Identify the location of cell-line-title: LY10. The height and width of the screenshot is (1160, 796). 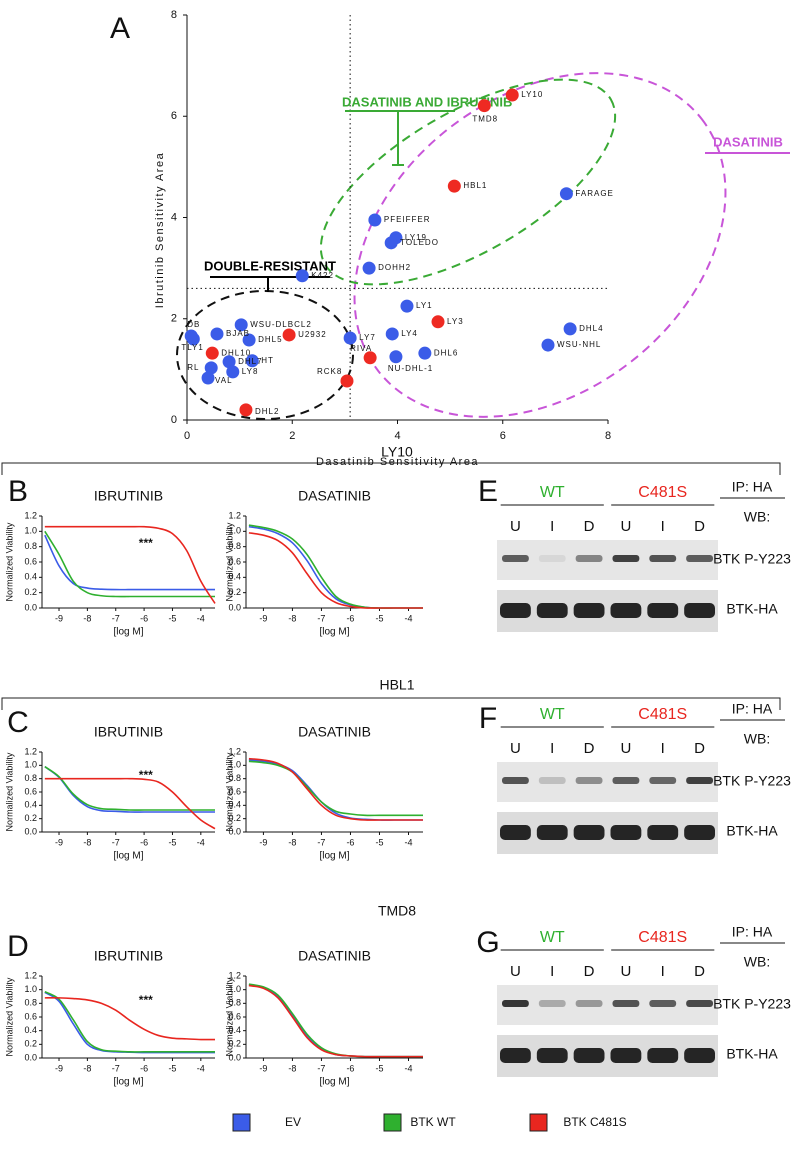
(397, 452).